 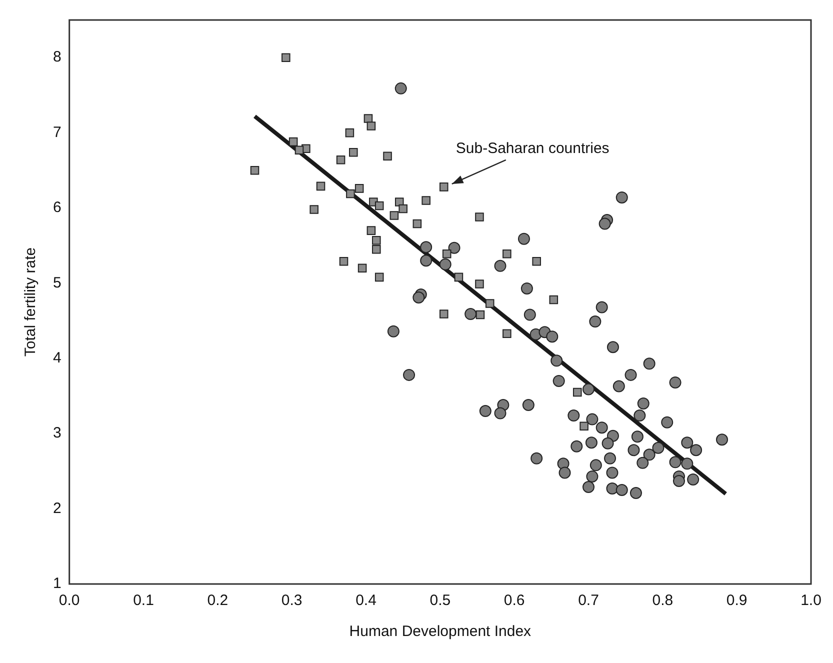 What do you see at coordinates (588, 601) in the screenshot?
I see `x-tick-label: 0.7` at bounding box center [588, 601].